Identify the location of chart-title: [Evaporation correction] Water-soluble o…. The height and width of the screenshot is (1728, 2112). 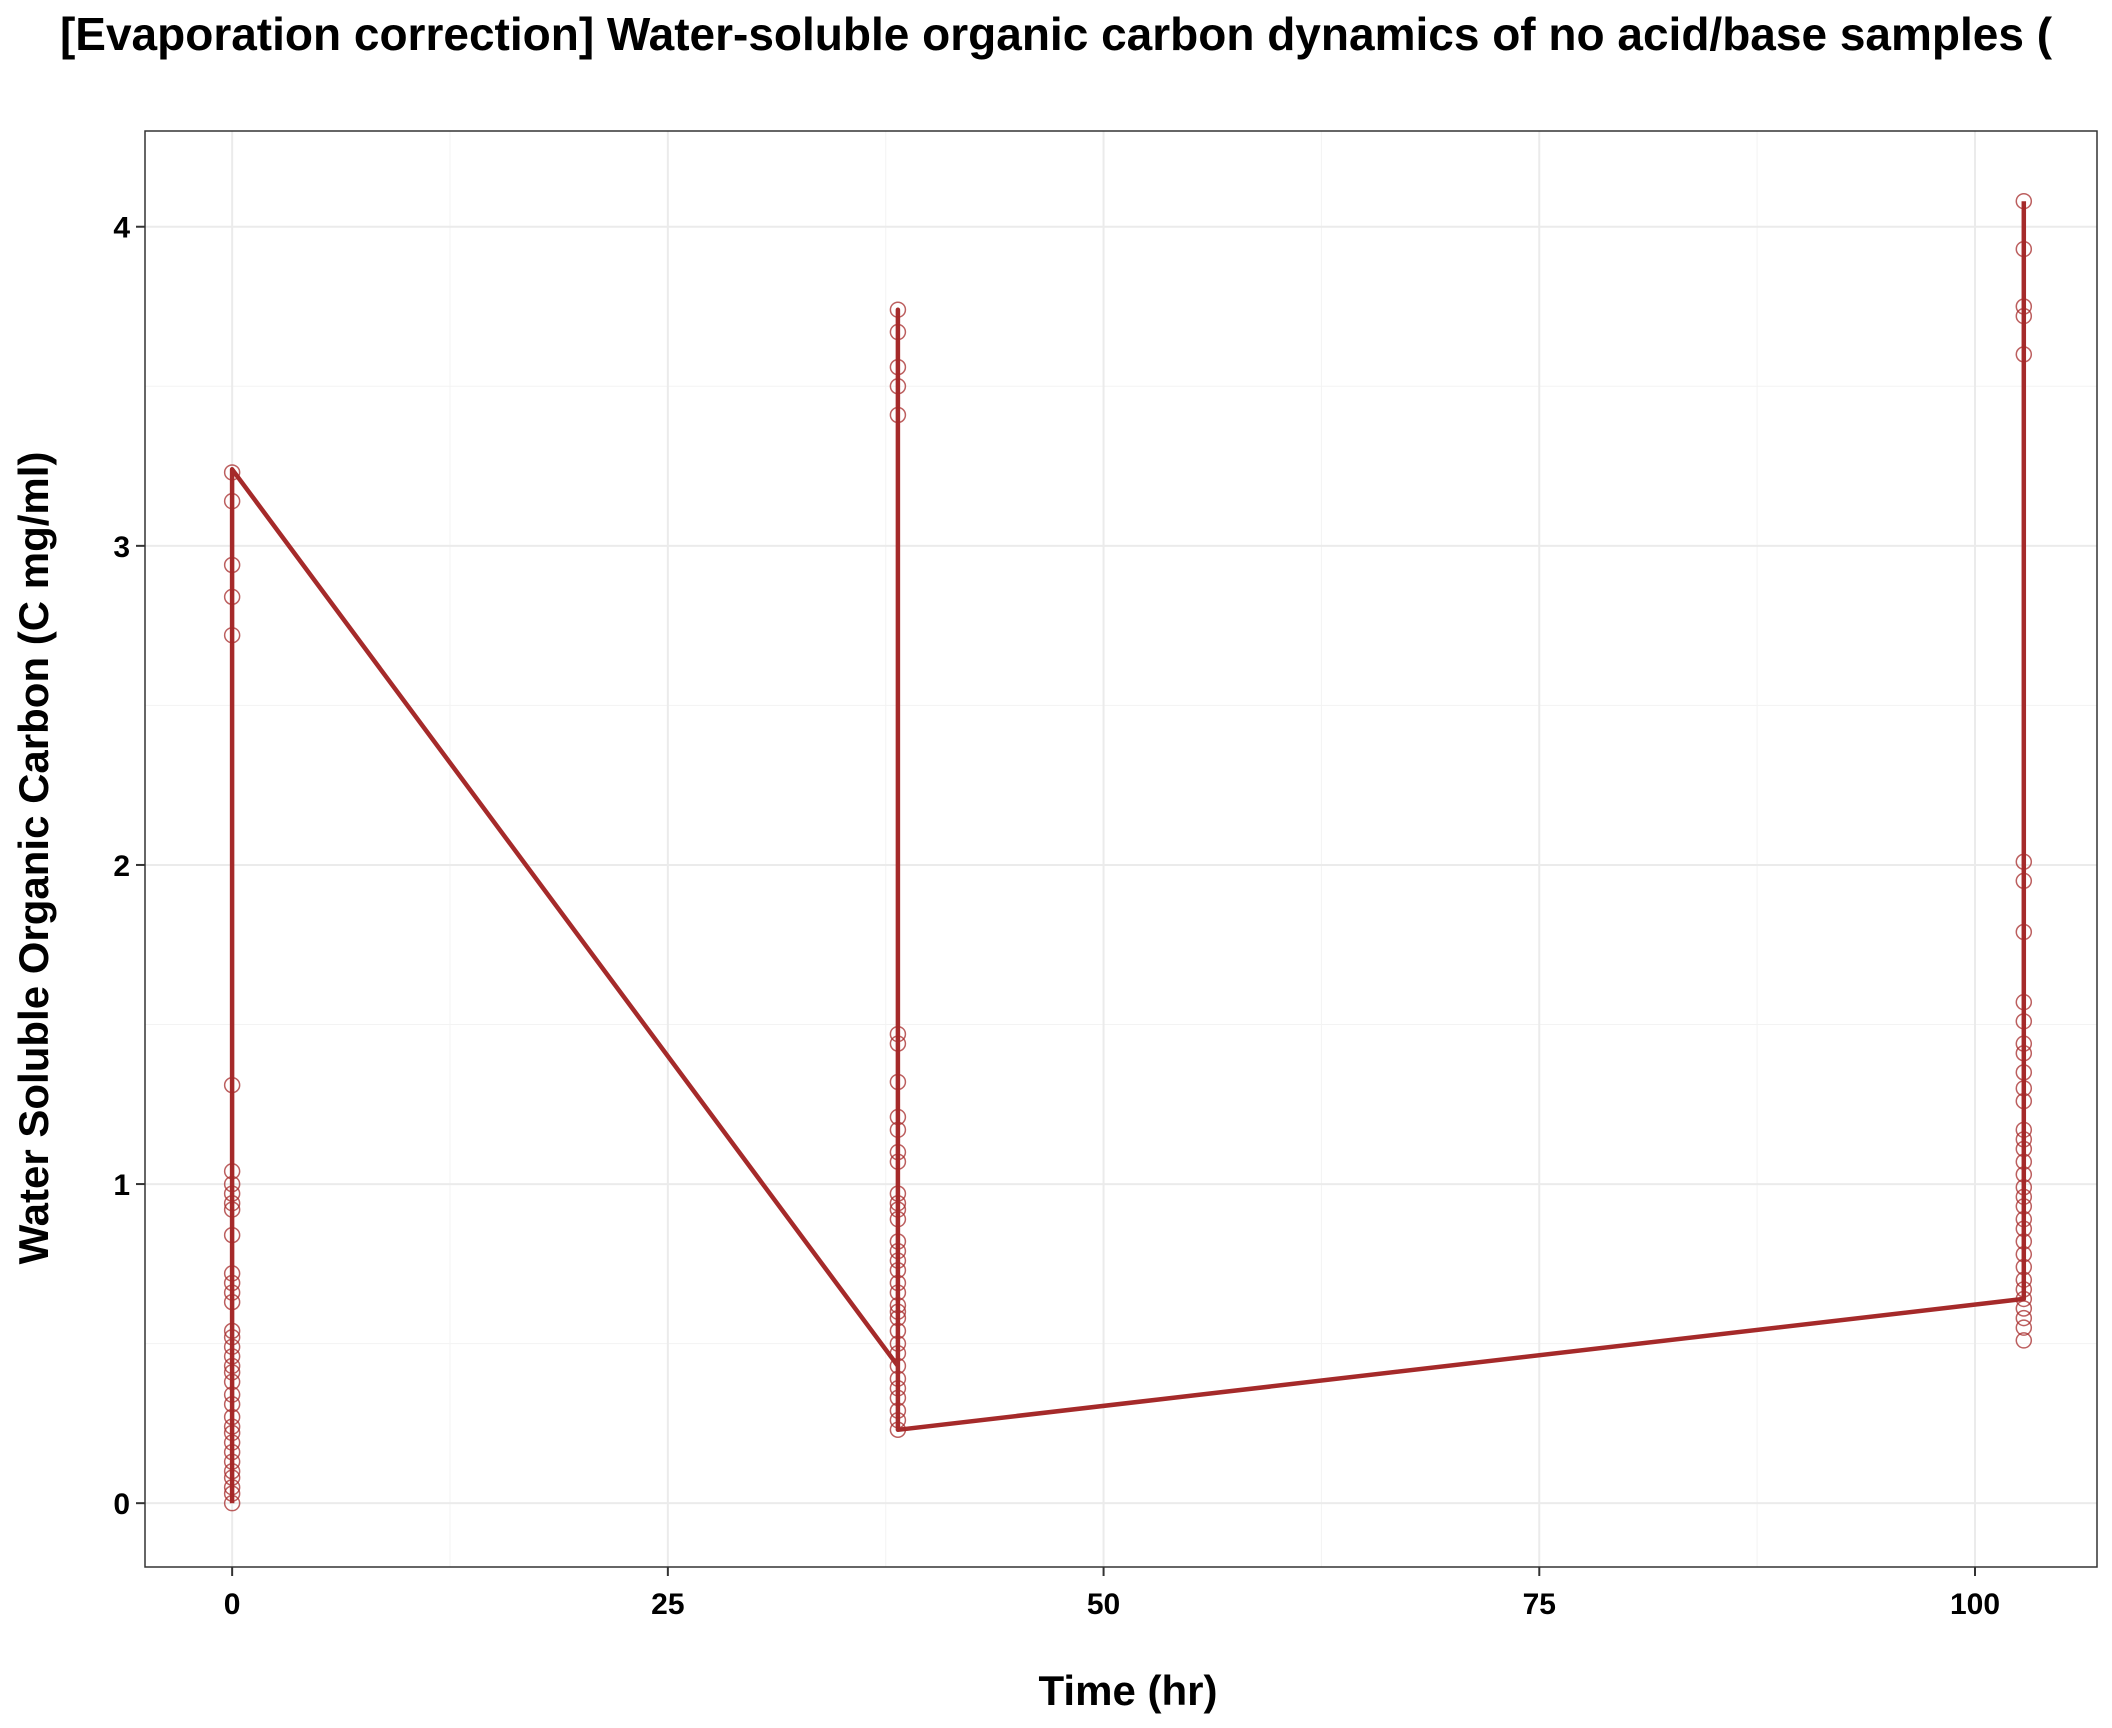
(1056, 34).